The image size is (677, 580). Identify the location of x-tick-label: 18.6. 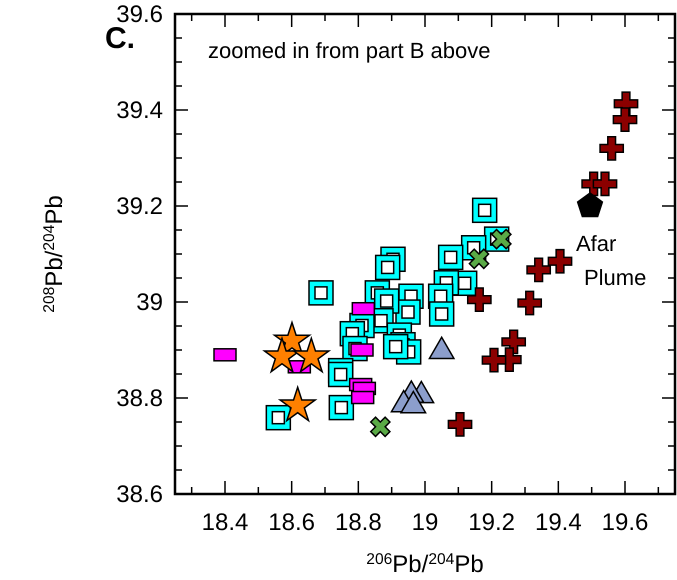
(292, 522).